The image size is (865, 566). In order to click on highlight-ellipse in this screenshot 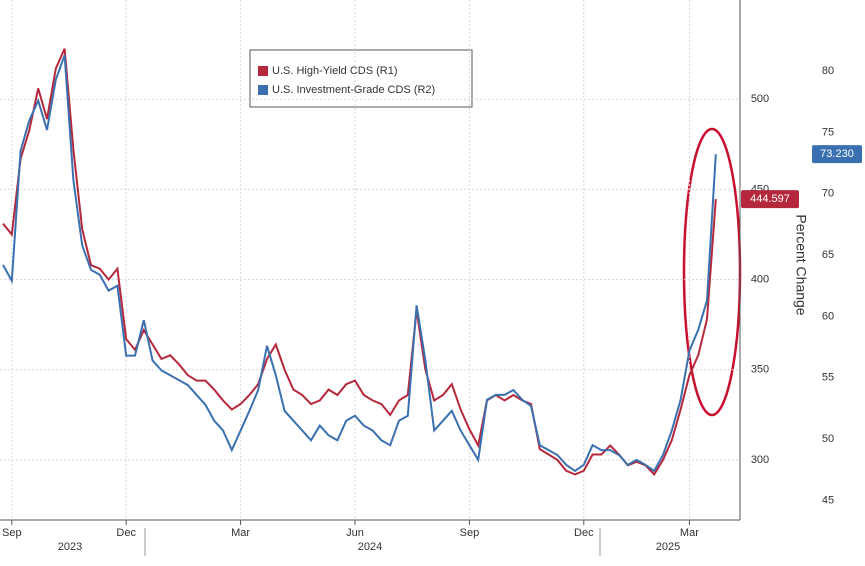, I will do `click(712, 272)`.